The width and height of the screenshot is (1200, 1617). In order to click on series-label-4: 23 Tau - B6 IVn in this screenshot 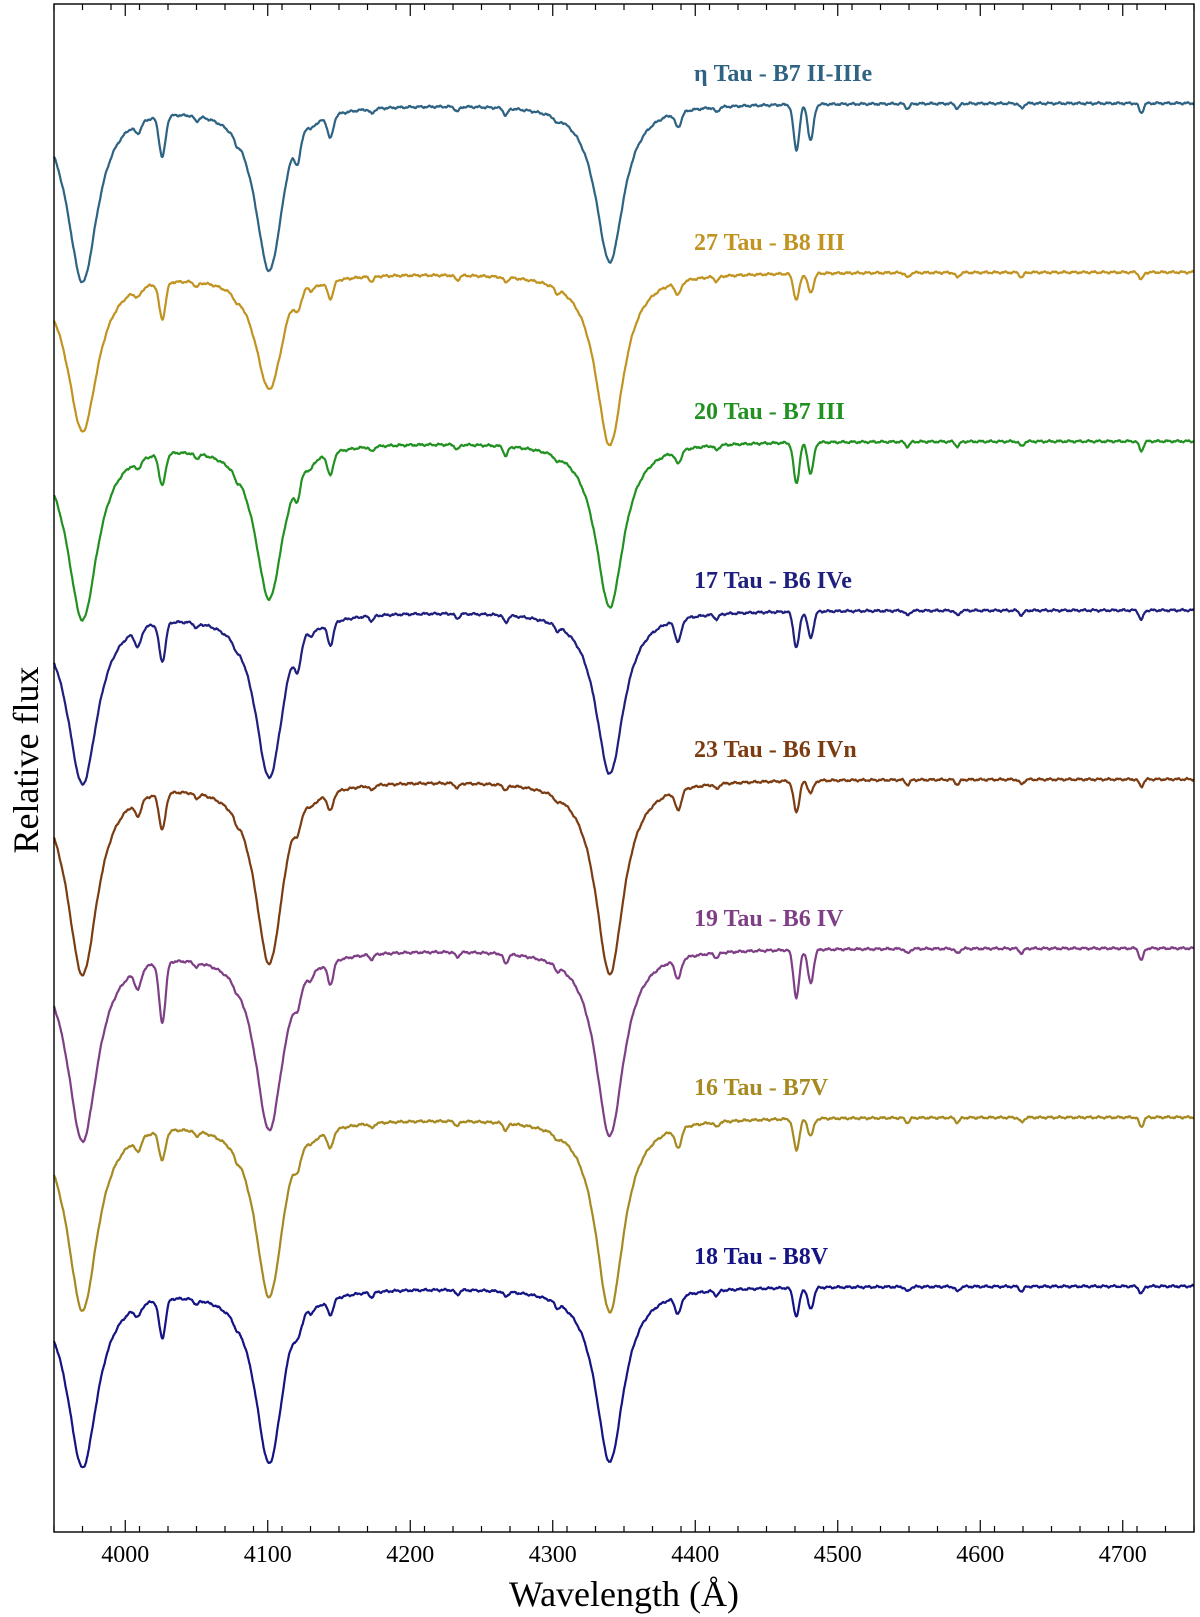, I will do `click(775, 750)`.